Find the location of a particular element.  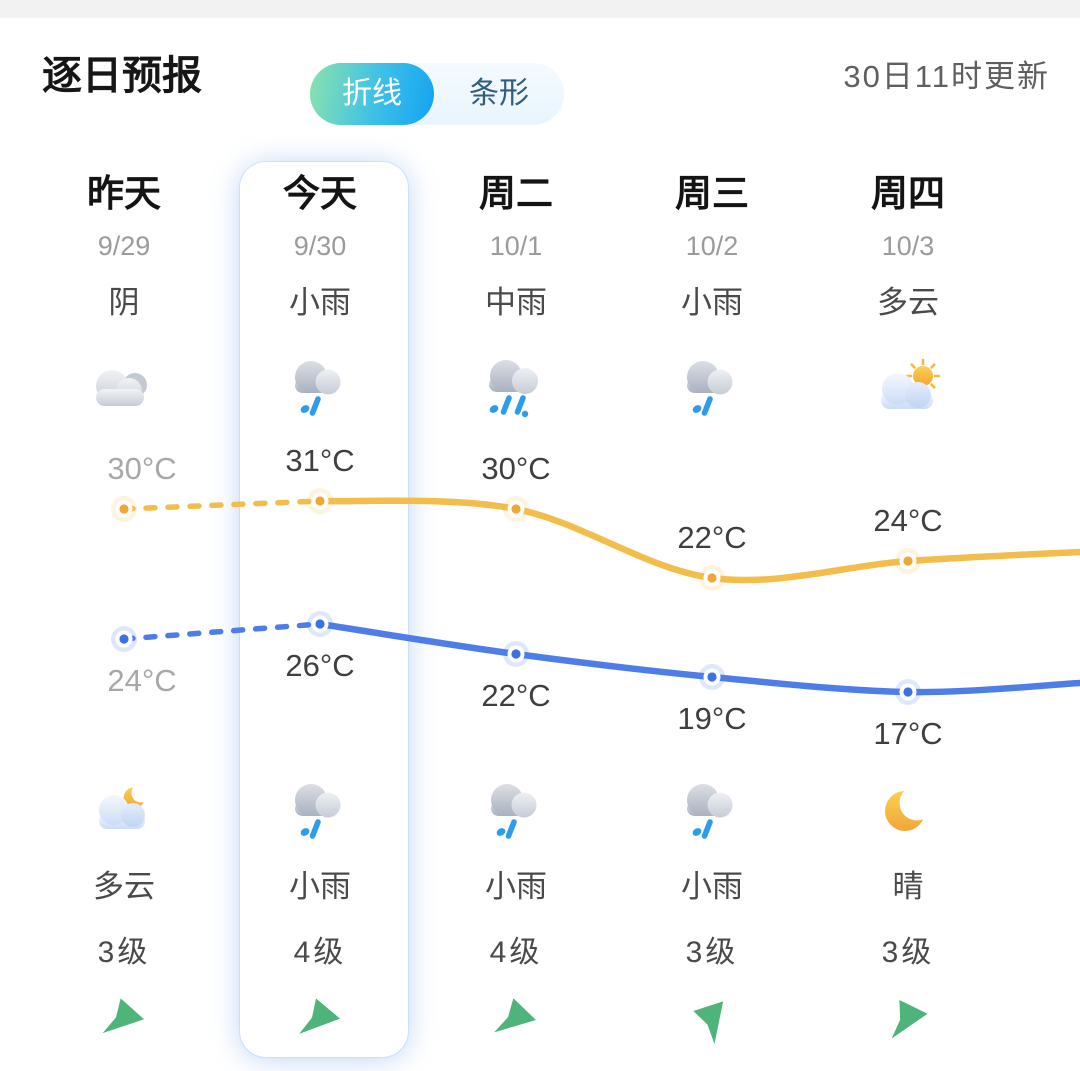

low-temp-label: 24°C is located at coordinates (142, 680).